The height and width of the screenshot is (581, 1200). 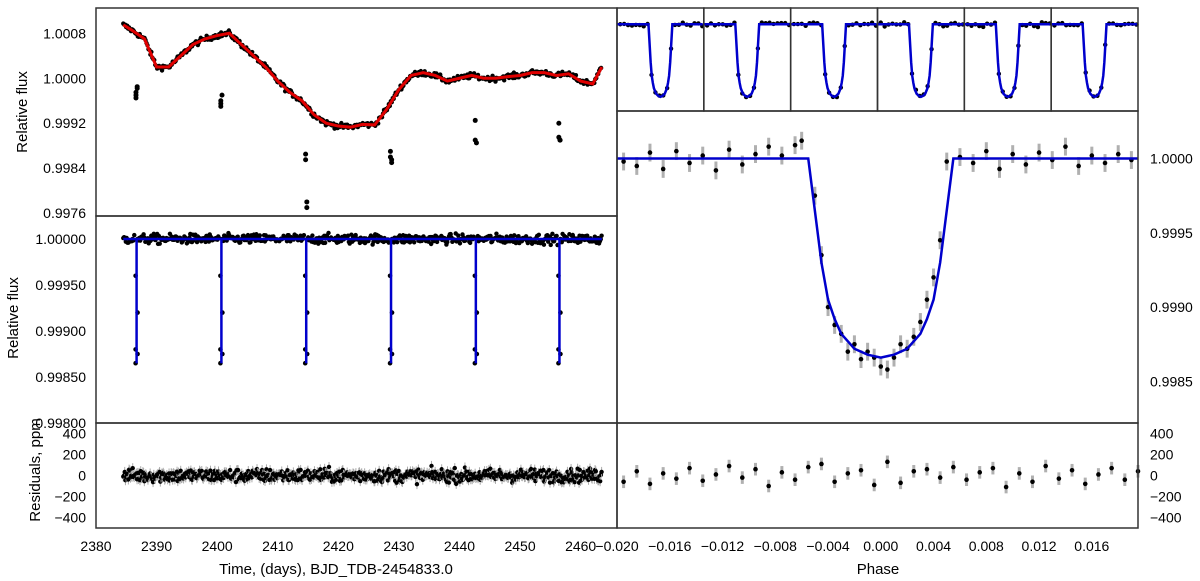 What do you see at coordinates (1166, 518) in the screenshot?
I see `rb-ytick-label: −400` at bounding box center [1166, 518].